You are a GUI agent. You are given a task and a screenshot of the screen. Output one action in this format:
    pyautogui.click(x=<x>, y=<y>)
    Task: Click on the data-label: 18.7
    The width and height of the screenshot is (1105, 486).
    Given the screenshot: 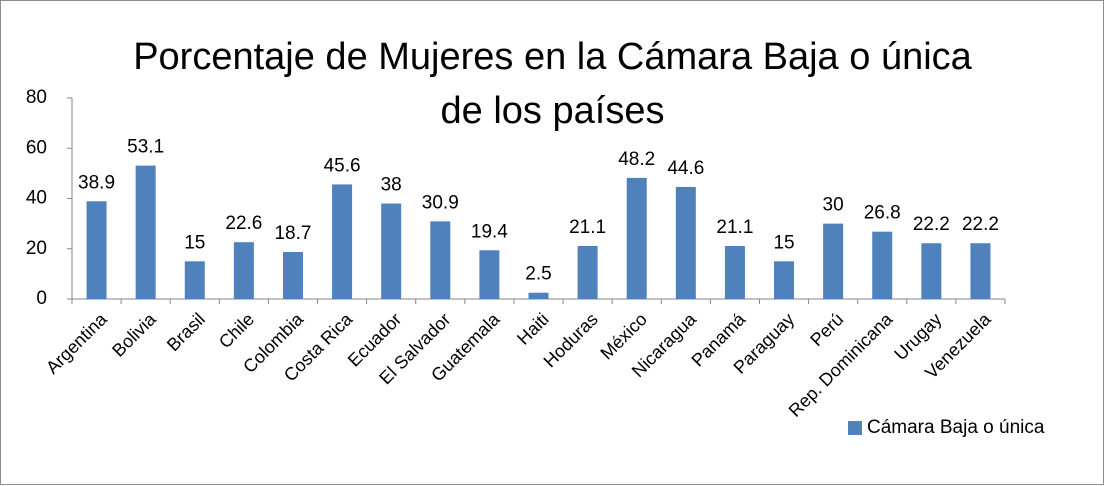 What is the action you would take?
    pyautogui.click(x=292, y=233)
    